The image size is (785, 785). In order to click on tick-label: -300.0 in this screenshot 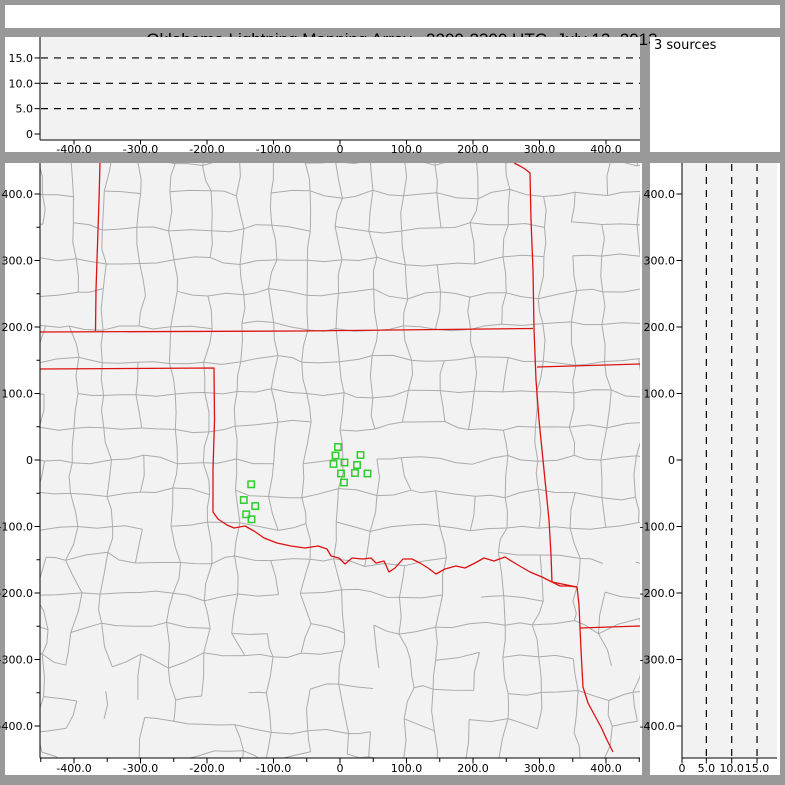, I will do `click(140, 768)`.